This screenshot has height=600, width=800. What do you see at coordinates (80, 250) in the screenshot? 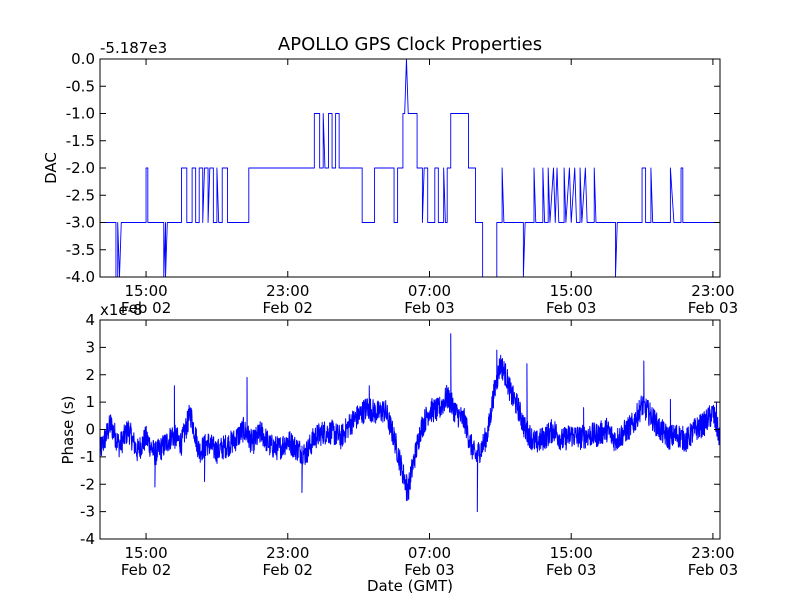
I see `dac-ytick-label: -3.5` at bounding box center [80, 250].